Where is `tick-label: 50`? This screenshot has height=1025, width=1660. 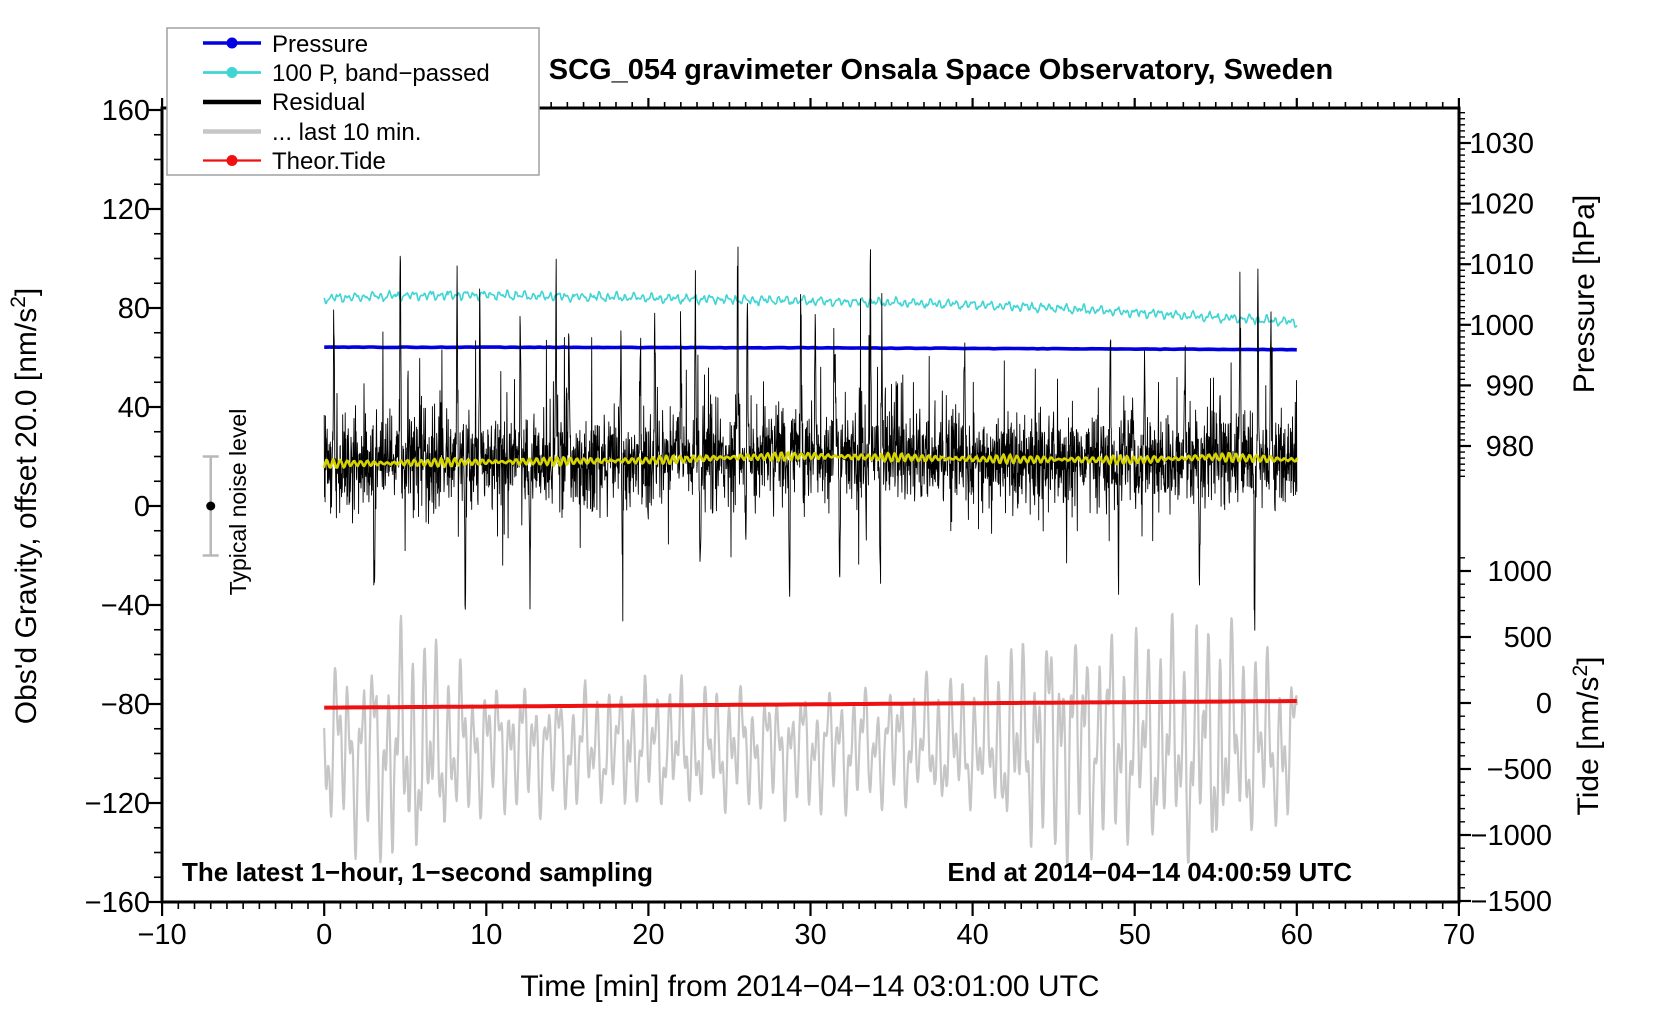 tick-label: 50 is located at coordinates (1135, 935).